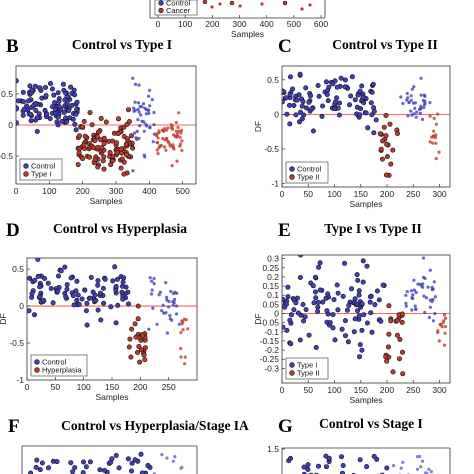  What do you see at coordinates (307, 365) in the screenshot?
I see `legend-label: Type I` at bounding box center [307, 365].